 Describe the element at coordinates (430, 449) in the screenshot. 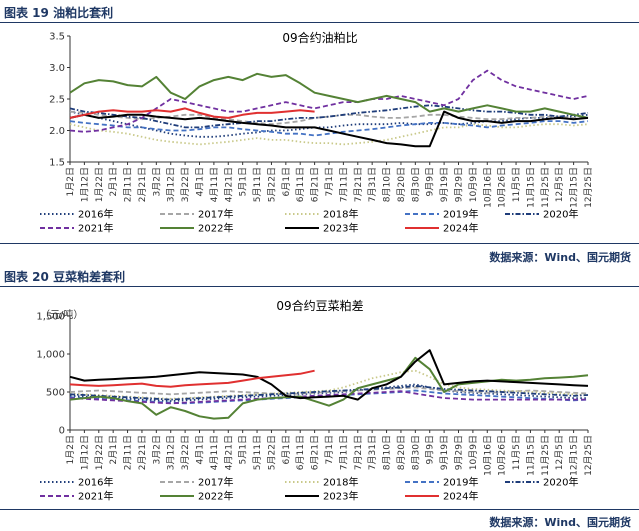

I see `x-tick-label: 9月9日` at that location.